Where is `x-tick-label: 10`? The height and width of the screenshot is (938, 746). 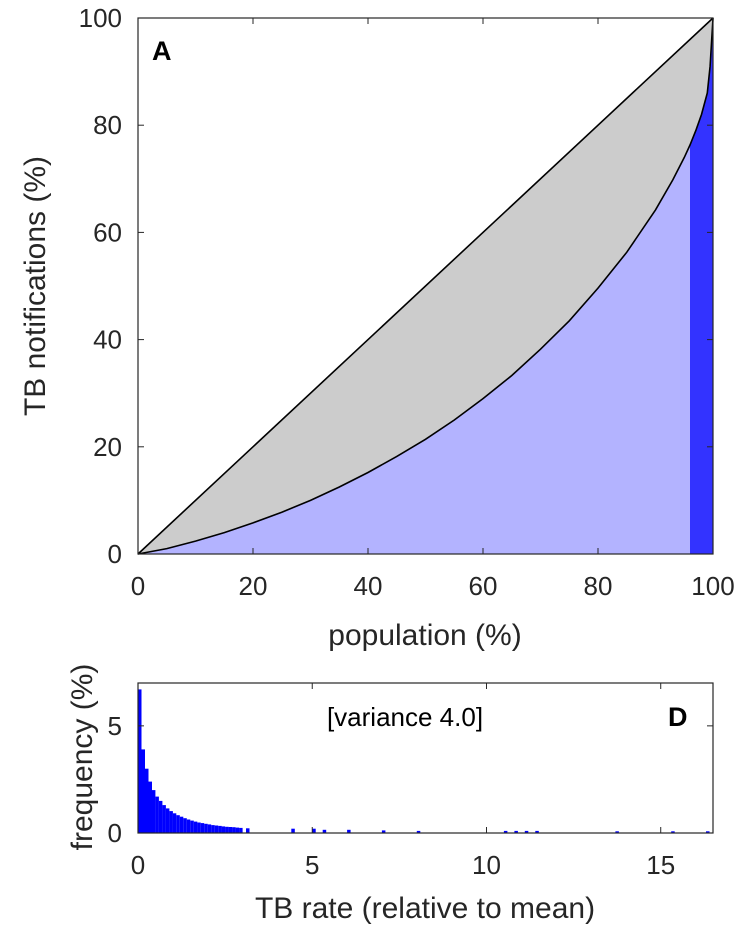
x-tick-label: 10 is located at coordinates (486, 865).